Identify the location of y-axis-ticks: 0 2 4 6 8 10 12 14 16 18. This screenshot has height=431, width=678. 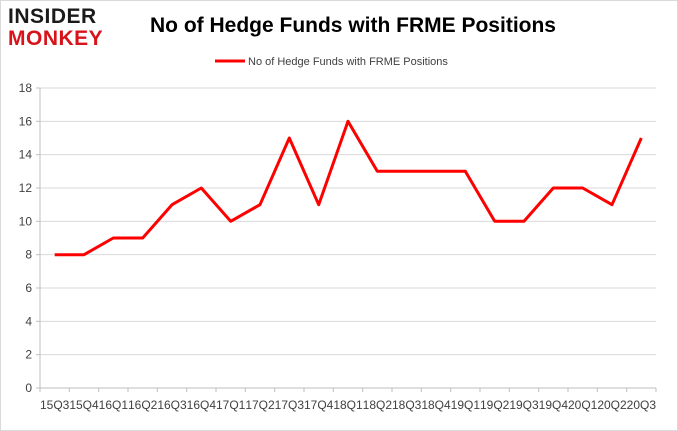
(29, 238).